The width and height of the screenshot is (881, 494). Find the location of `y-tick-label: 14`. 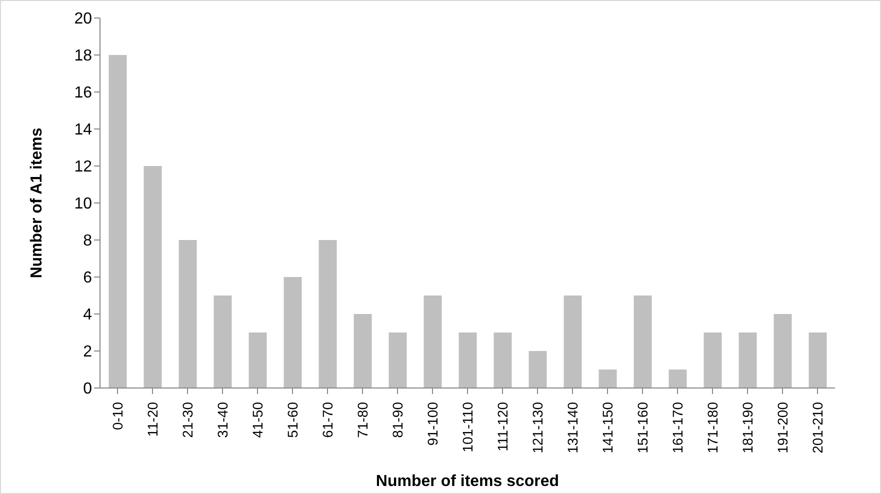

y-tick-label: 14 is located at coordinates (83, 130).